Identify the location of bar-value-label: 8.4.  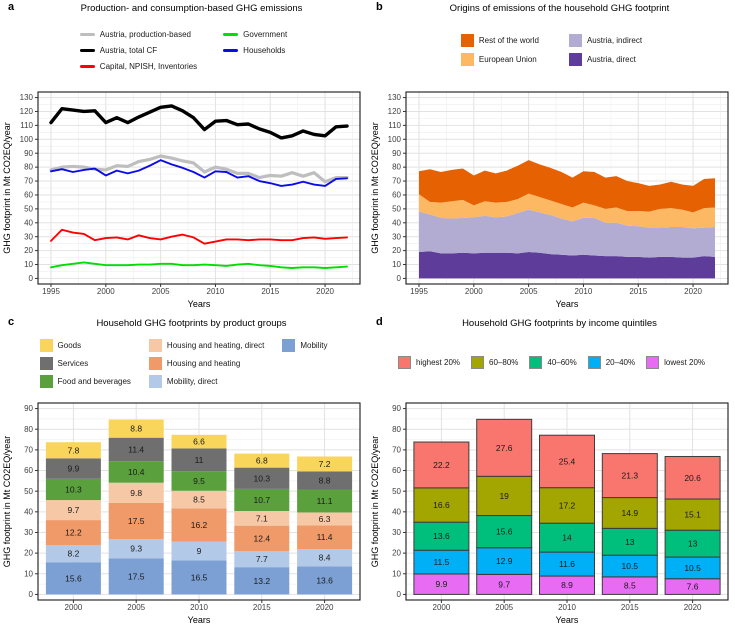
(325, 558).